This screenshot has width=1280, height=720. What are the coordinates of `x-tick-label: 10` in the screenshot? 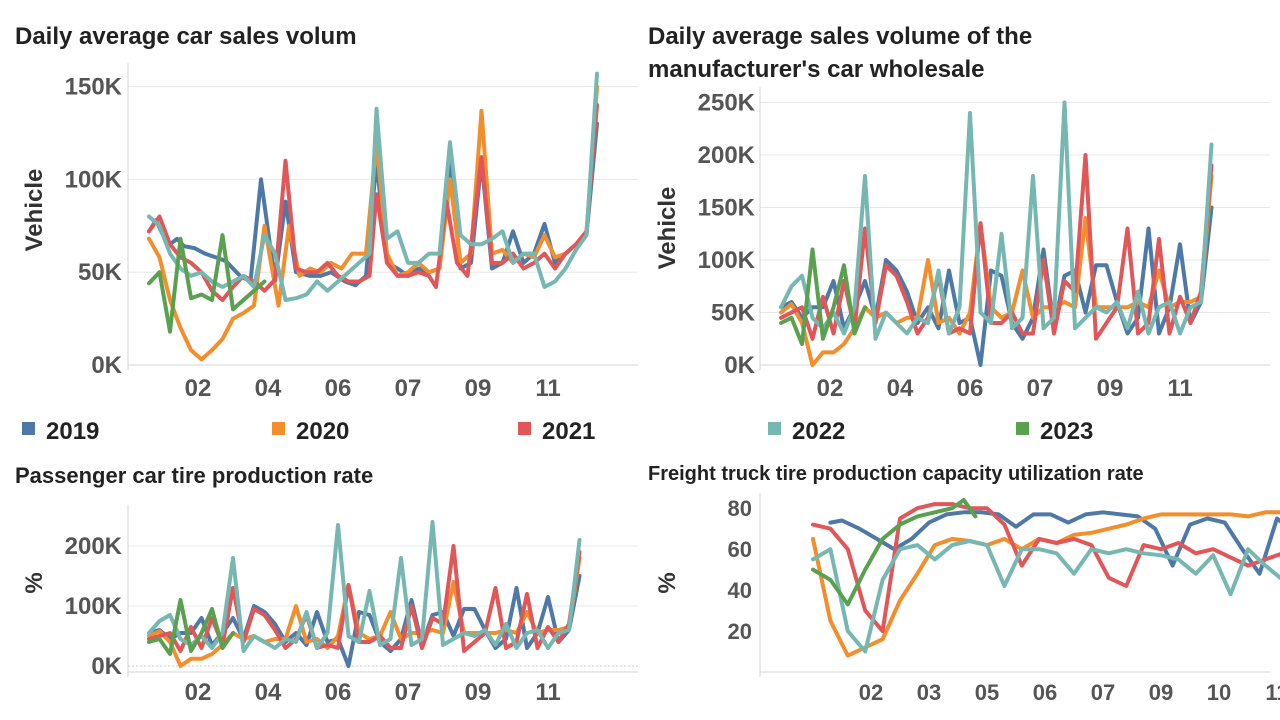 It's located at (1219, 692).